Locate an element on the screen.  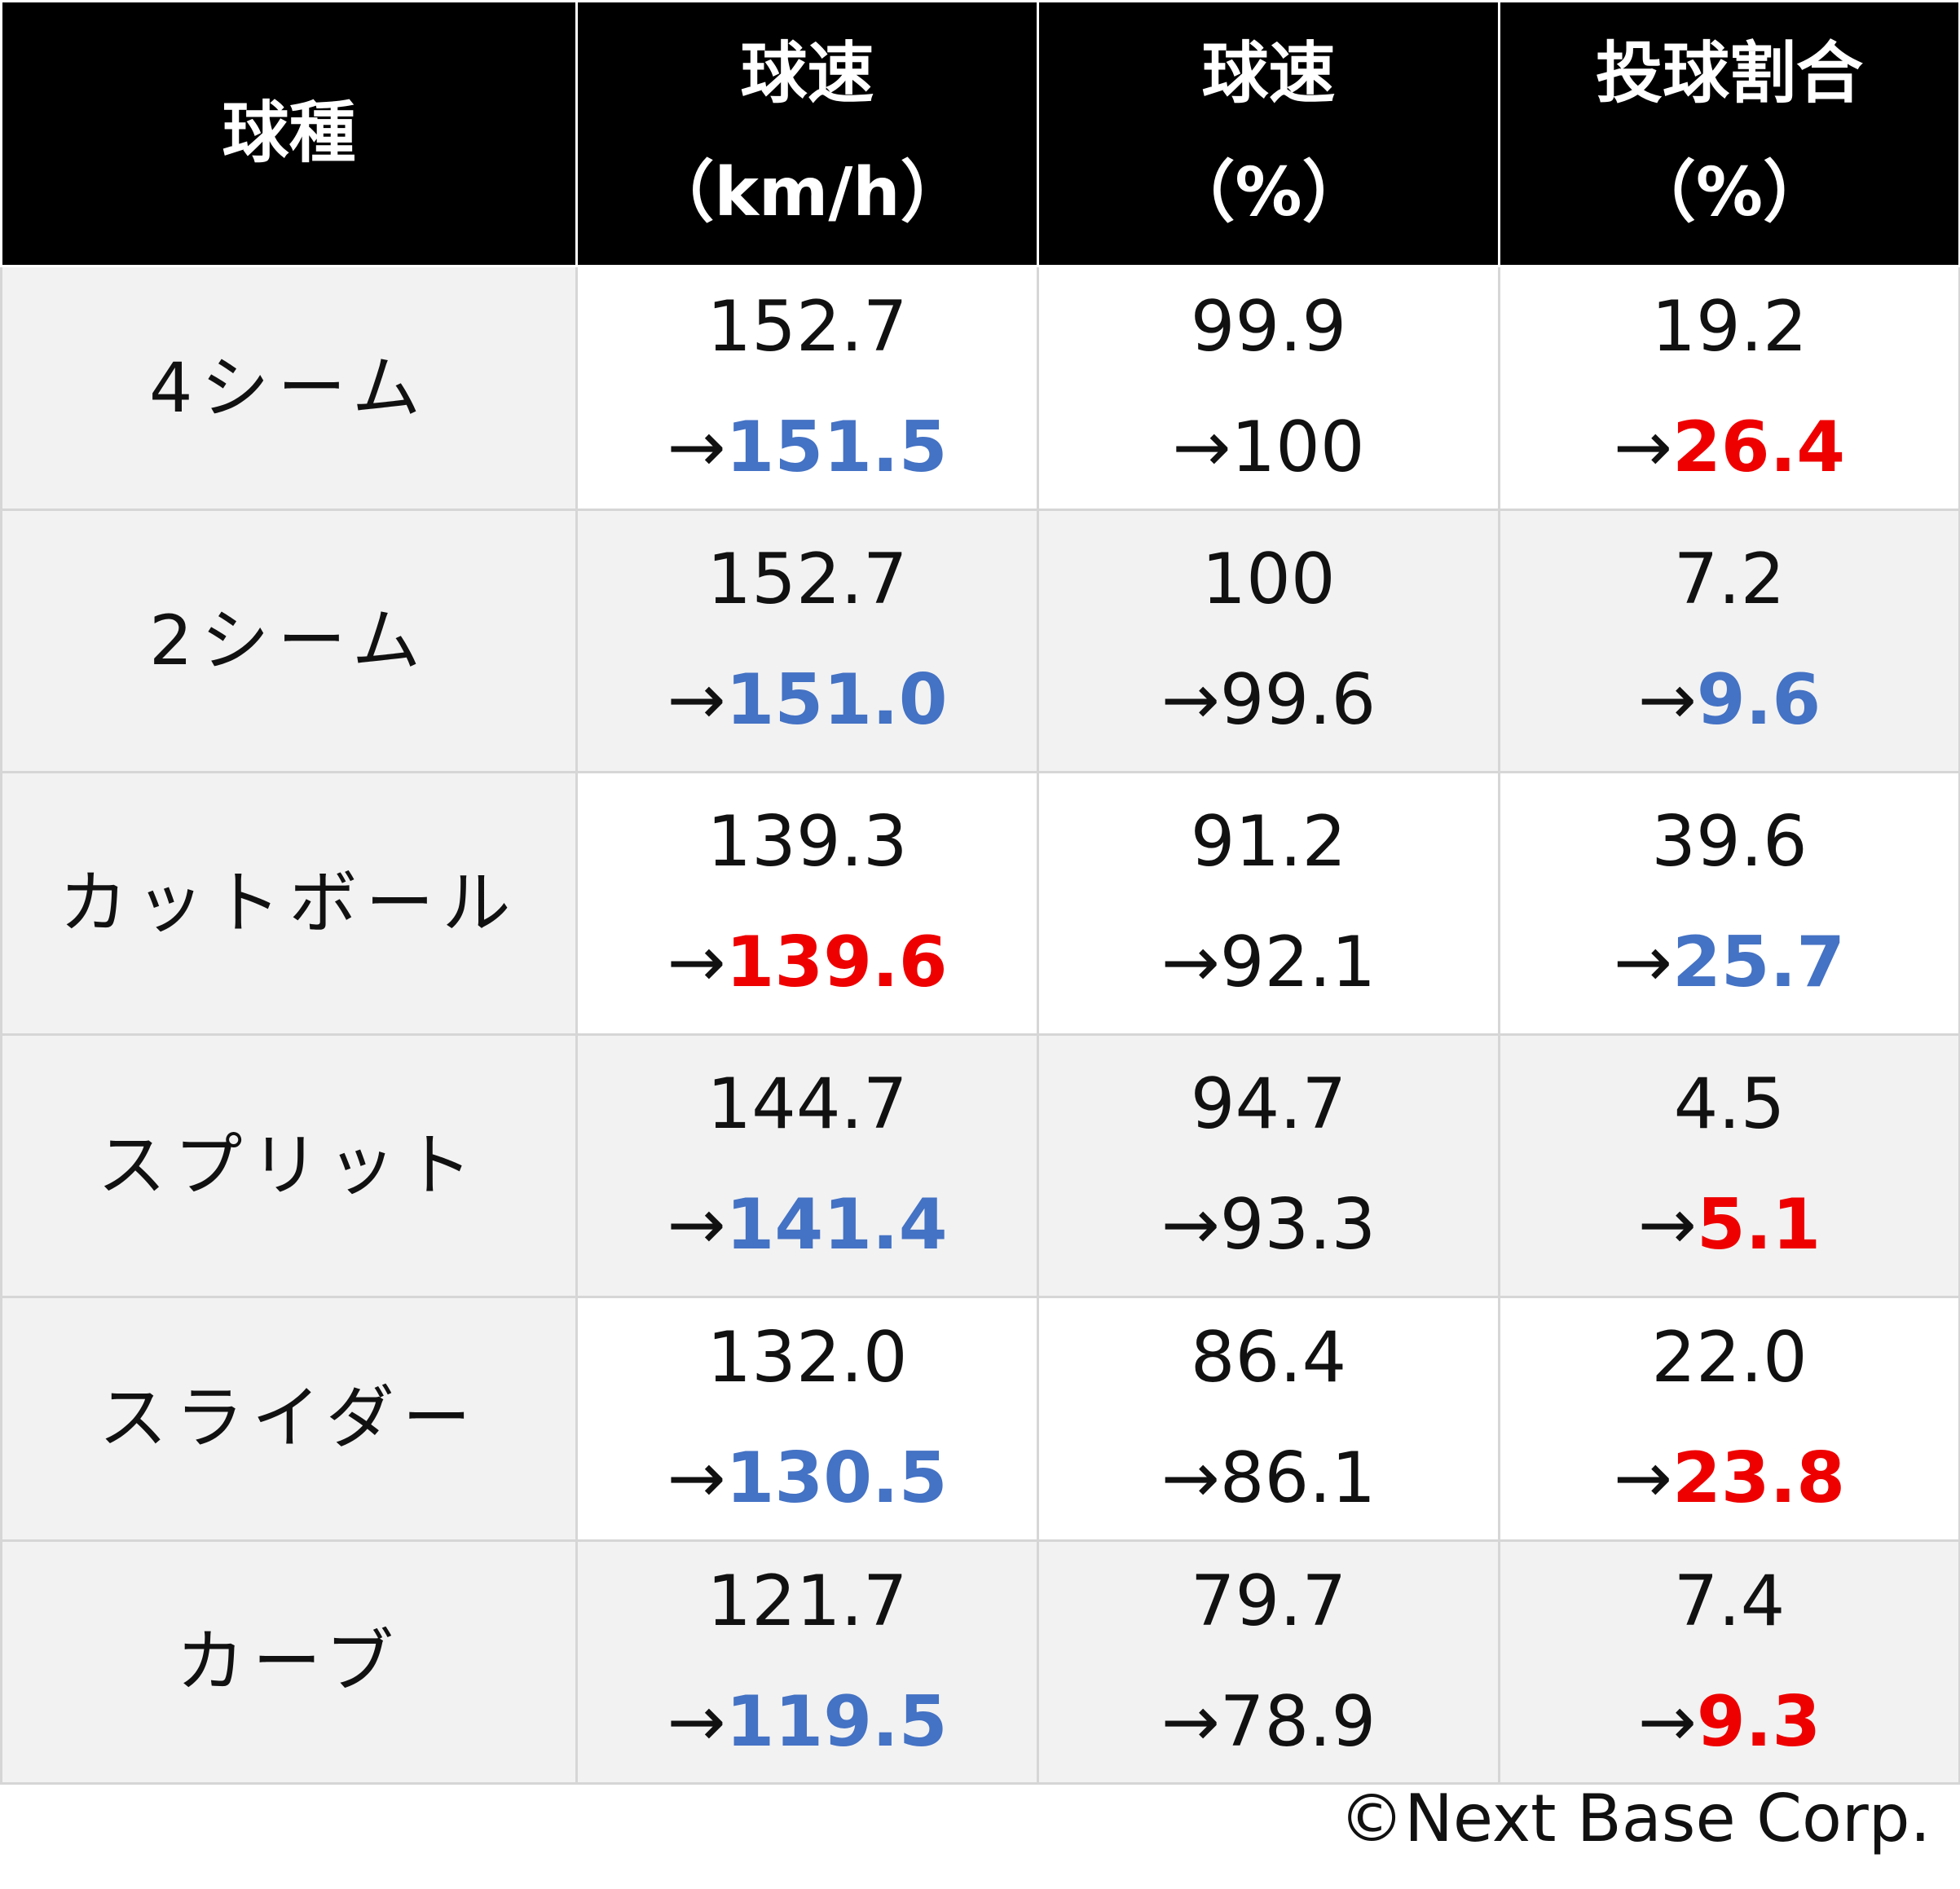
header-line: 球種 is located at coordinates (289, 134).